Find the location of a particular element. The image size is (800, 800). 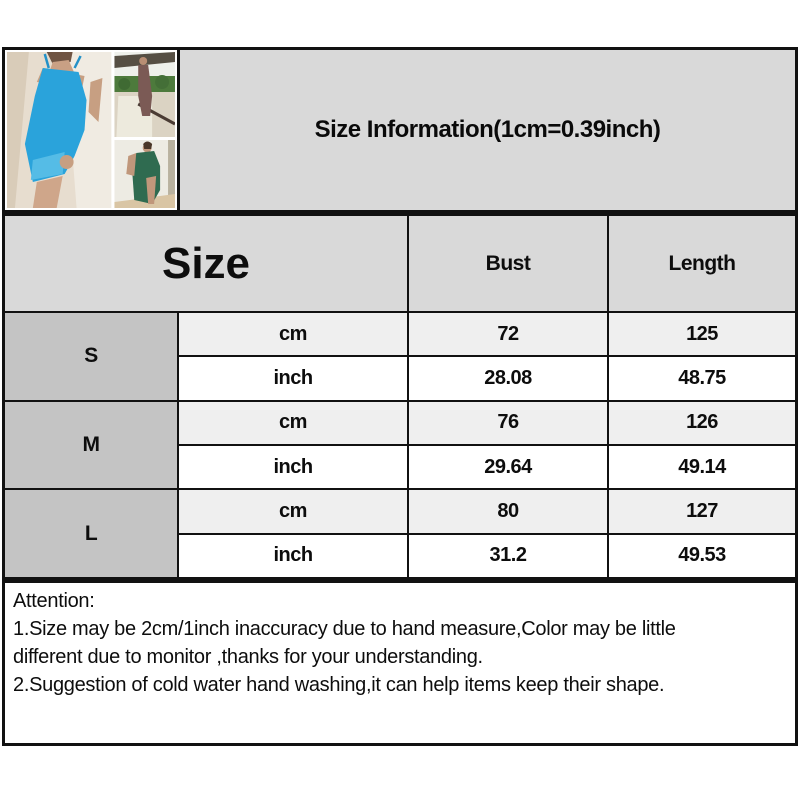

product-photo is located at coordinates (92, 130).